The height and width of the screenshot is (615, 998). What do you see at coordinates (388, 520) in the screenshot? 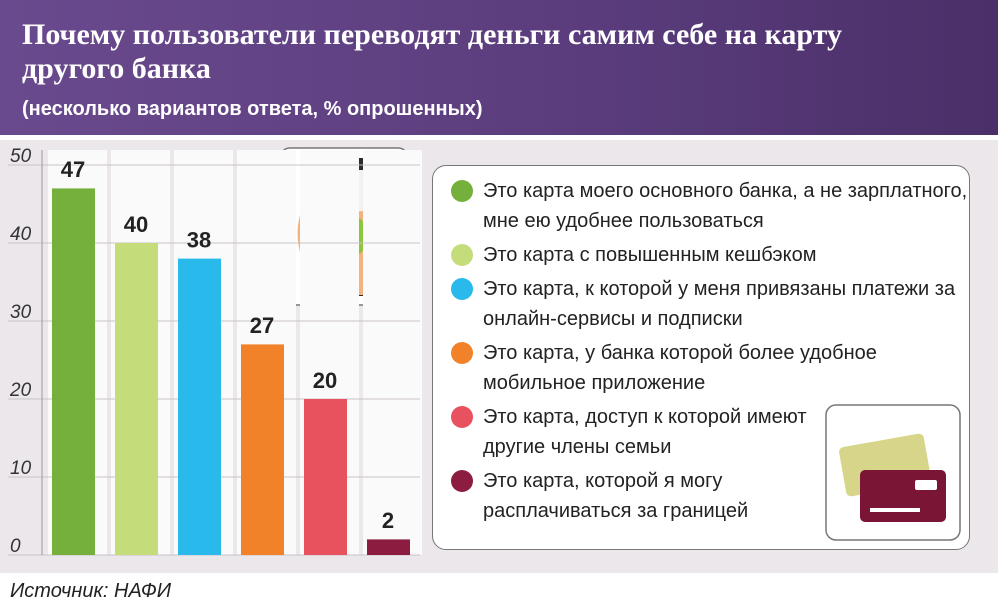
I see `value-label: 2` at bounding box center [388, 520].